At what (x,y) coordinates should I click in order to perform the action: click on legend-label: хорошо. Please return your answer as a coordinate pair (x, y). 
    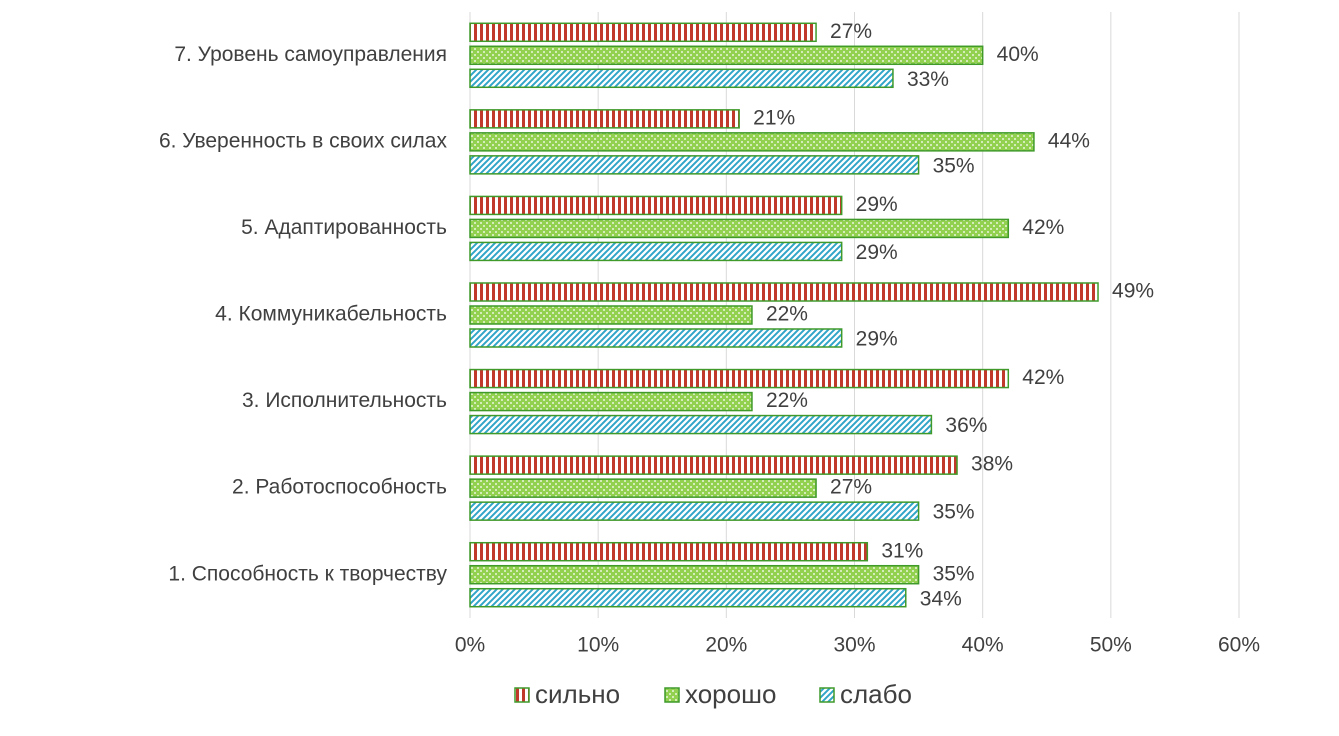
    Looking at the image, I should click on (730, 694).